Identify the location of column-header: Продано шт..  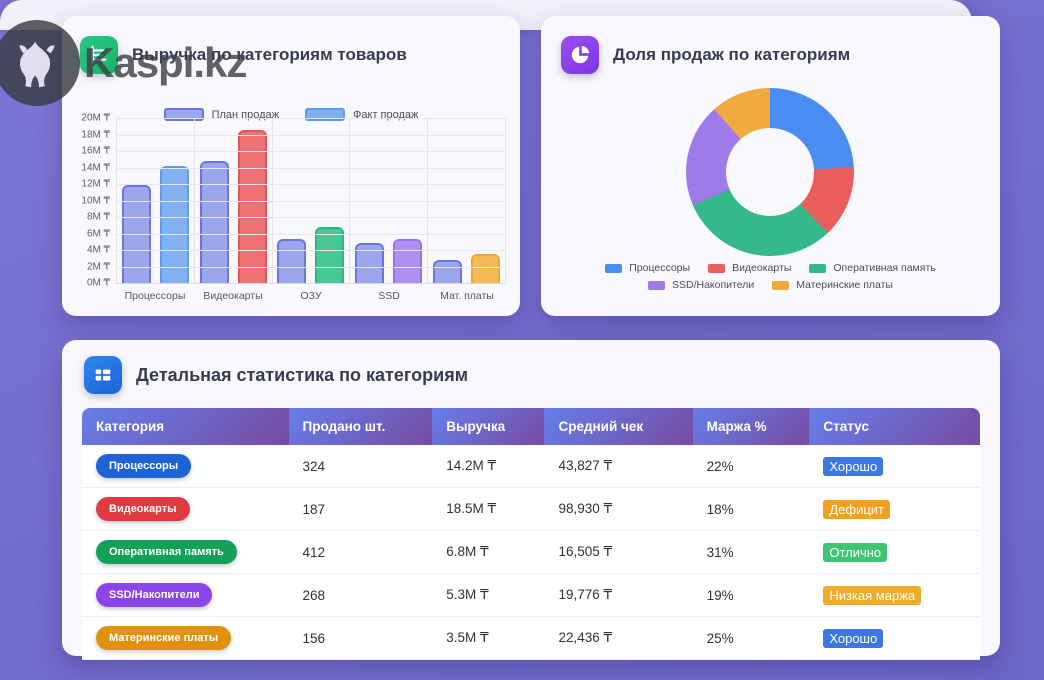
(360, 426).